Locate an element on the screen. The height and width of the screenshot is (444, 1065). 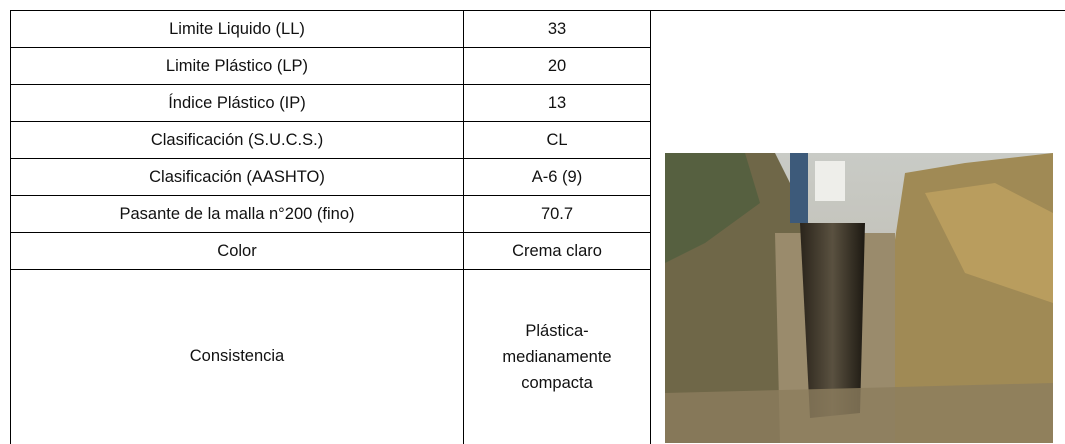
table-row: Índice Plástico (IP) 13 is located at coordinates (330, 103).